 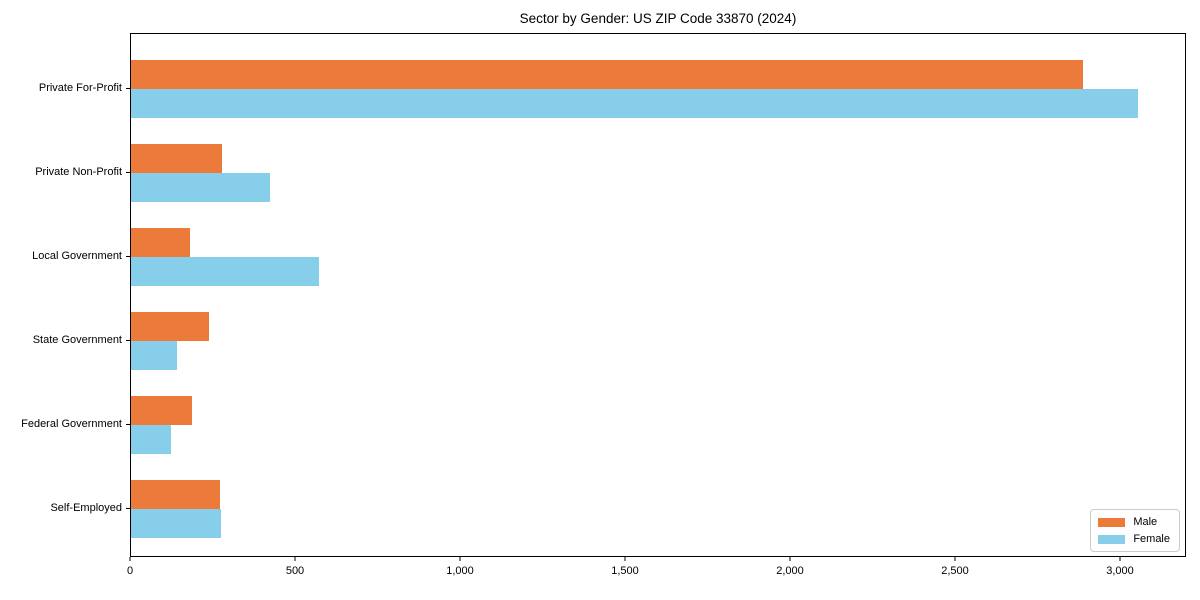 What do you see at coordinates (790, 571) in the screenshot?
I see `x-axis-tick-label-2000: 2,000` at bounding box center [790, 571].